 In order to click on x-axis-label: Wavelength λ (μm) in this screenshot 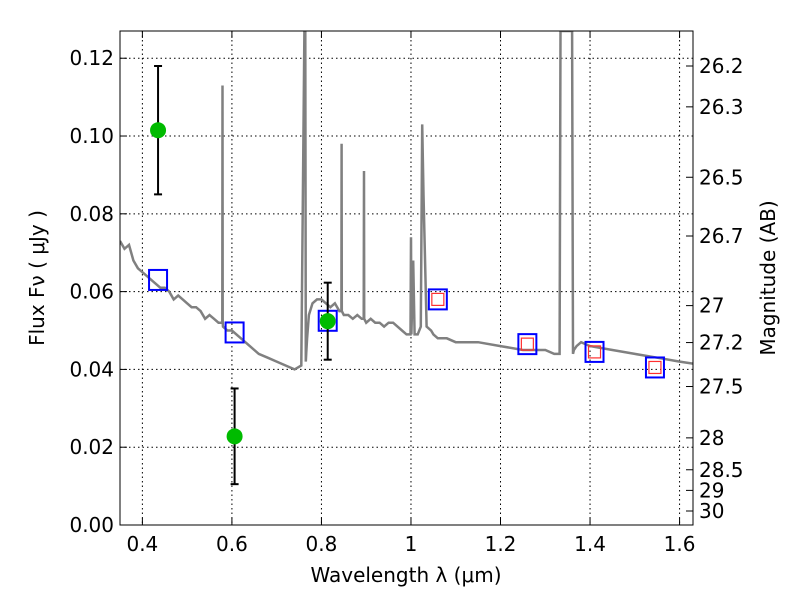, I will do `click(405, 575)`.